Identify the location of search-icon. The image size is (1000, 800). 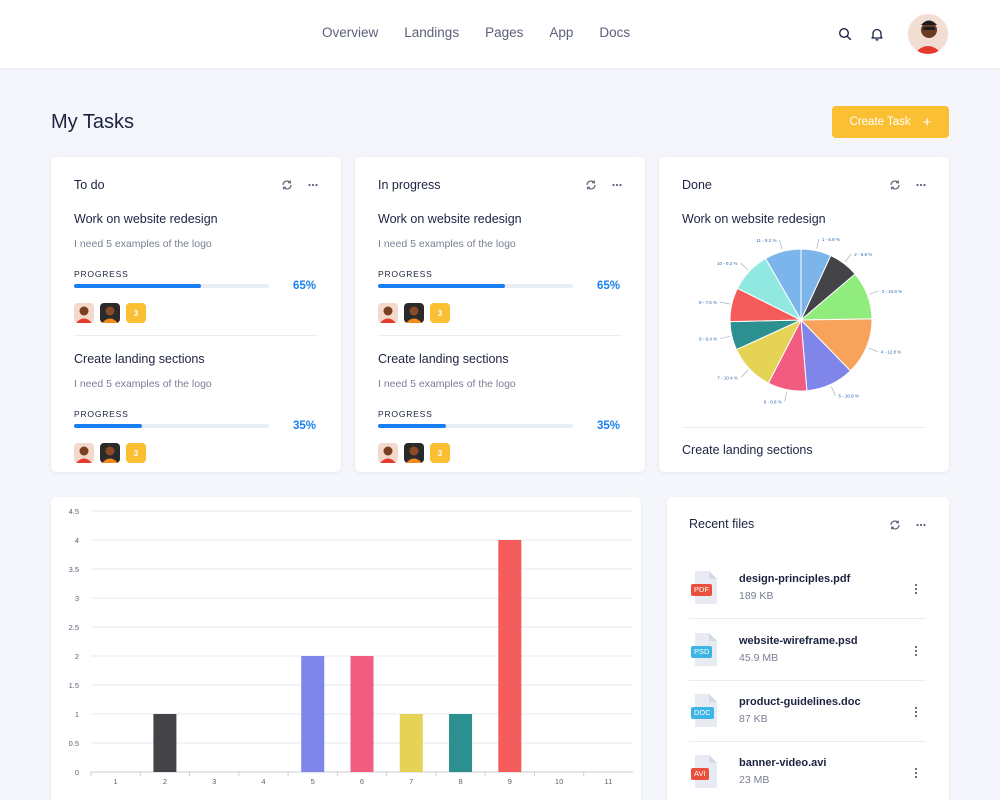
(845, 34).